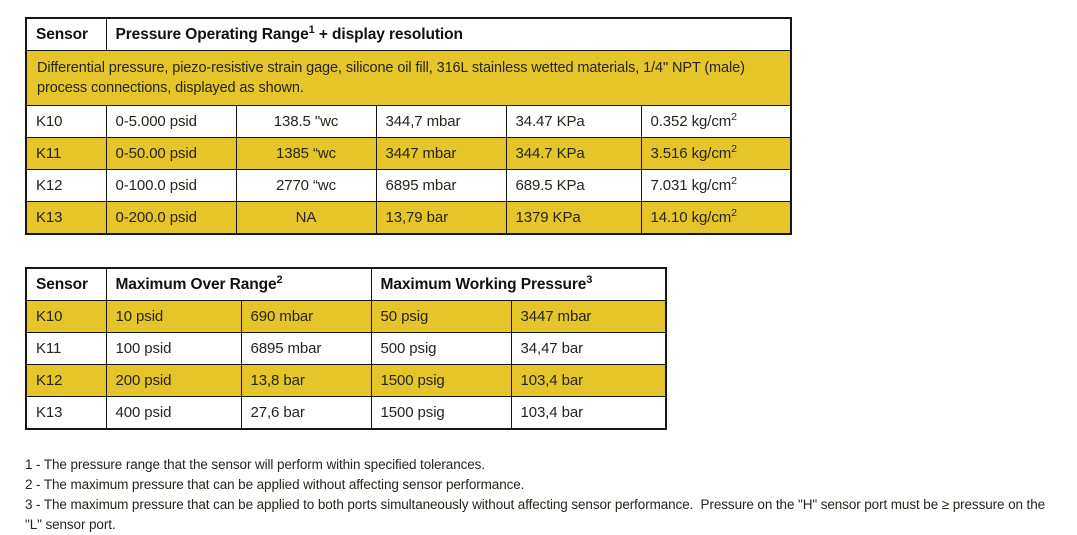 The image size is (1077, 535). I want to click on working-pressure-label: Maximum Working Pressure, so click(483, 284).